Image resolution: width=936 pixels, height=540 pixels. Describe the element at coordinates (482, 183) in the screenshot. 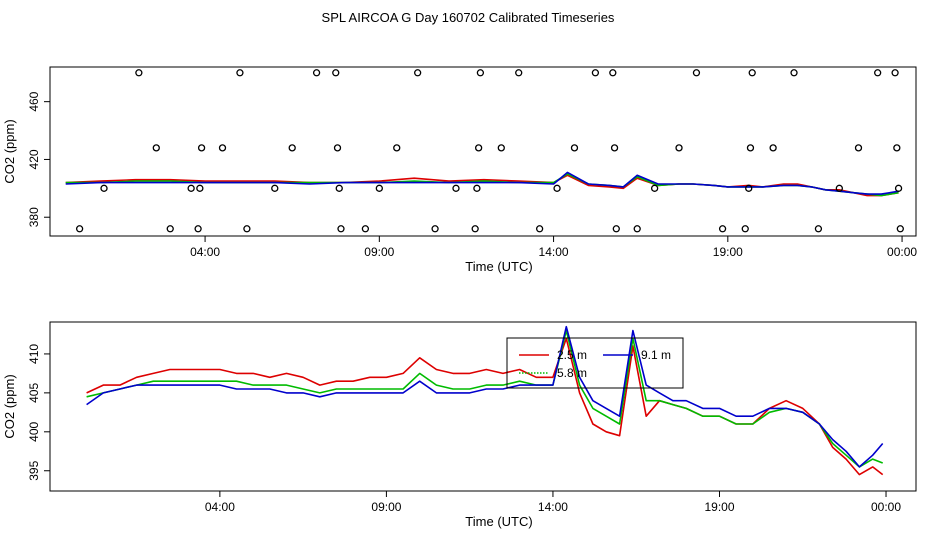

I see `series-line-91m` at that location.